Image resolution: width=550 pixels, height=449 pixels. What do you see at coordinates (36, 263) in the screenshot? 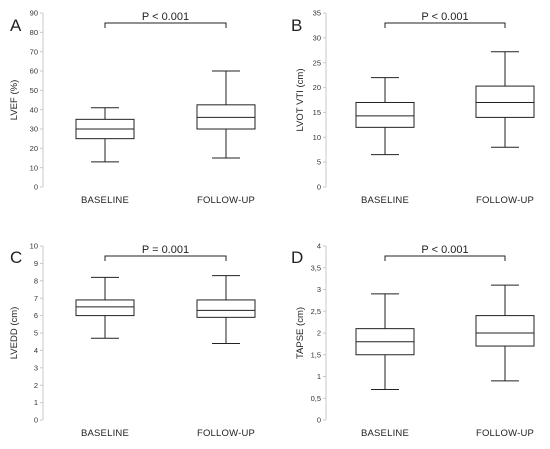
I see `y-tick-label: 9` at bounding box center [36, 263].